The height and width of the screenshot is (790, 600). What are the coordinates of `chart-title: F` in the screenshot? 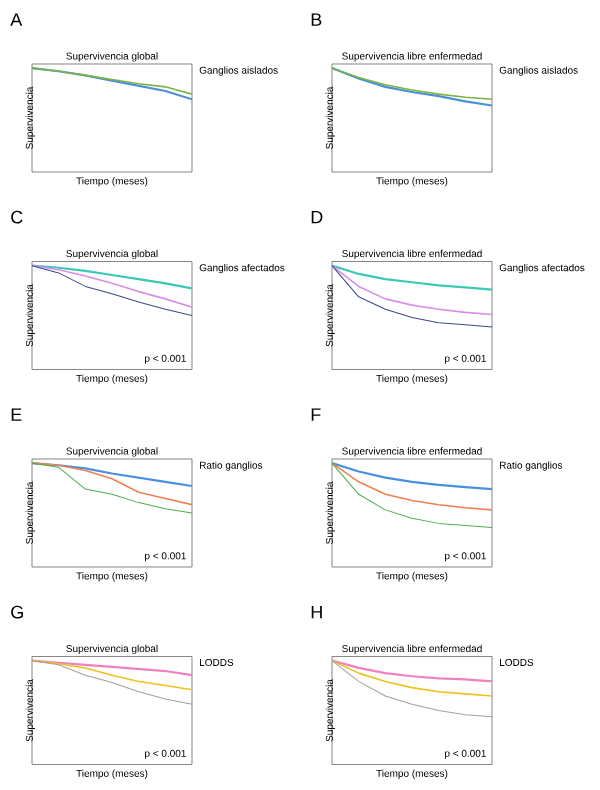 It's located at (316, 414).